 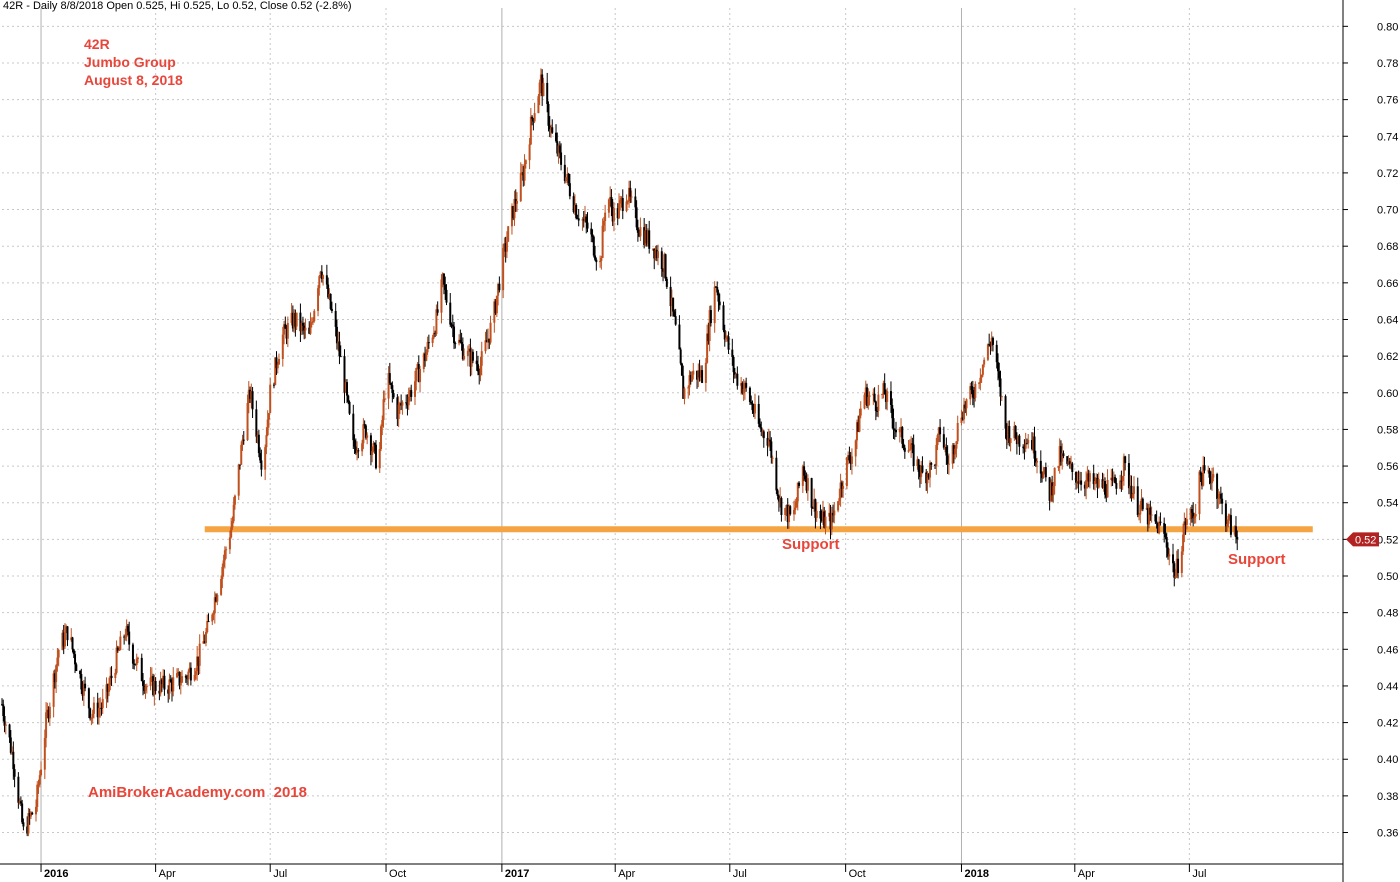 I want to click on y-tick-label: 0.56, so click(x=1387, y=467).